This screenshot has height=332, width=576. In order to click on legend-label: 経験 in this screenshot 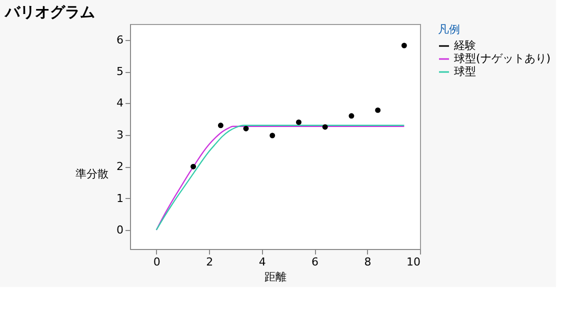, I will do `click(464, 45)`.